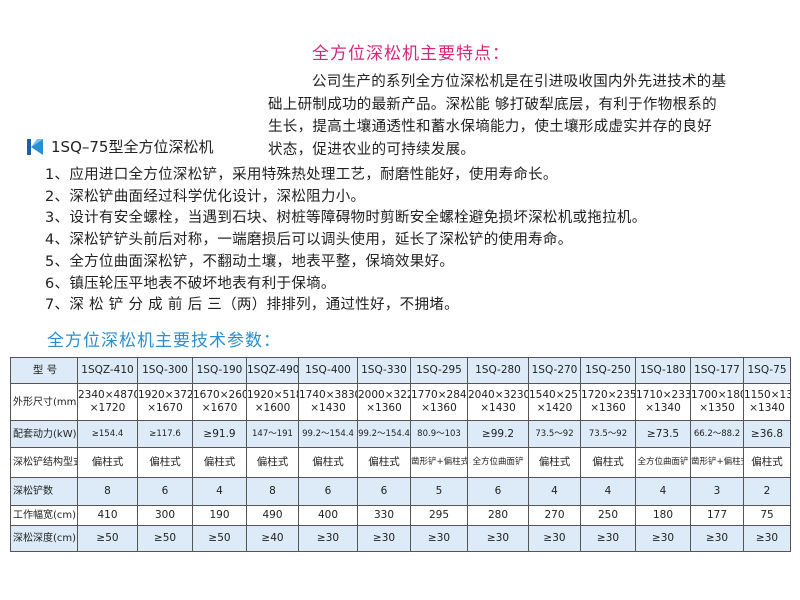  Describe the element at coordinates (717, 491) in the screenshot. I see `table-cell: 3` at that location.